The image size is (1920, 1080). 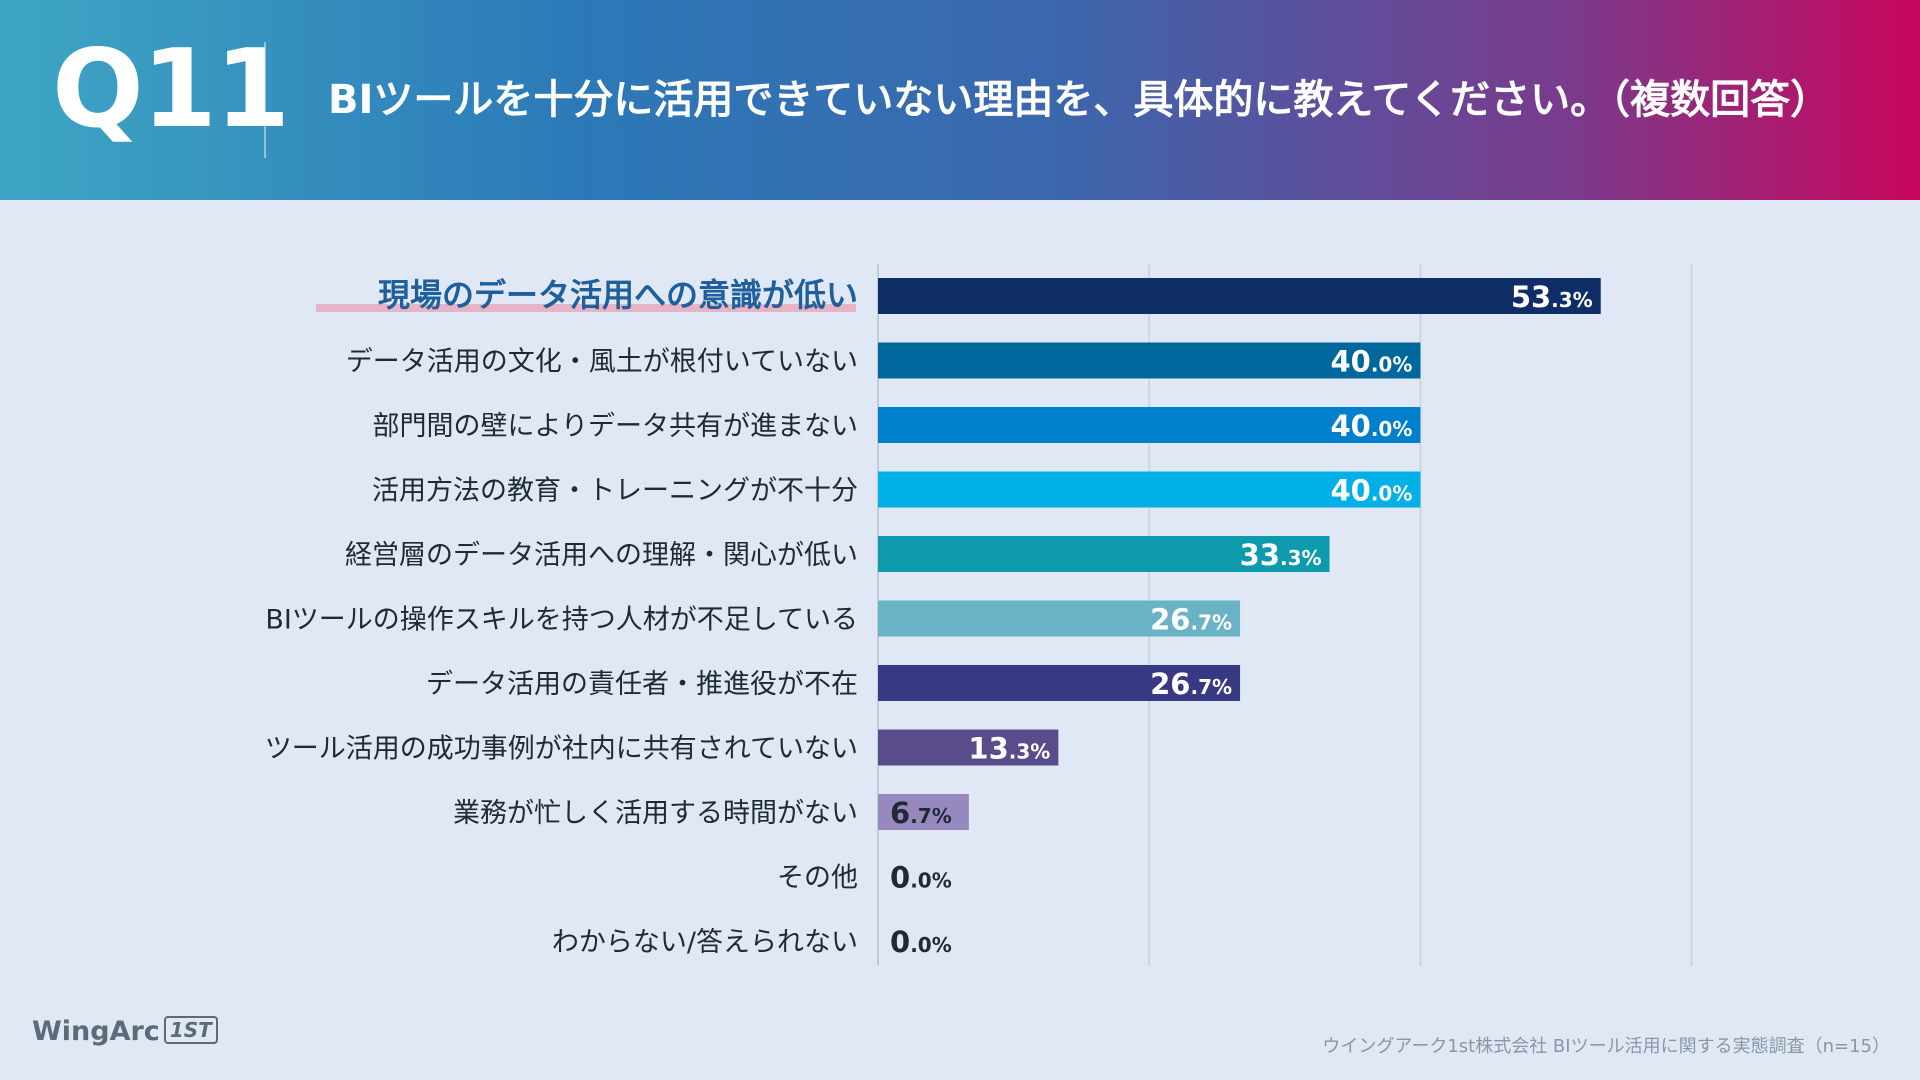 I want to click on brand-logo: WingArc 1ST, so click(x=125, y=1031).